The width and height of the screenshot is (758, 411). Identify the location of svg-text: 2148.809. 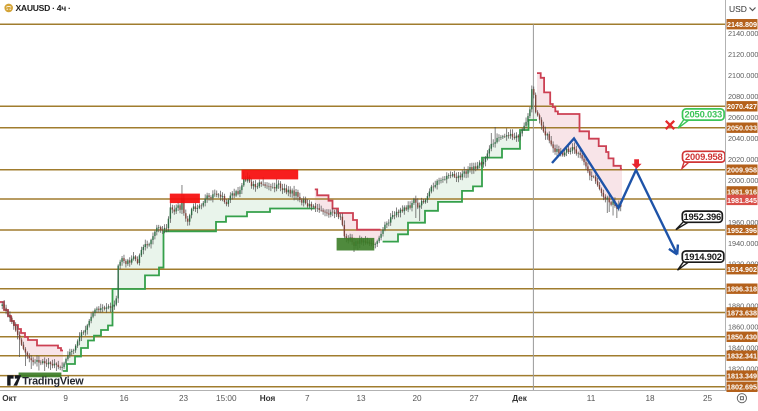
(742, 24).